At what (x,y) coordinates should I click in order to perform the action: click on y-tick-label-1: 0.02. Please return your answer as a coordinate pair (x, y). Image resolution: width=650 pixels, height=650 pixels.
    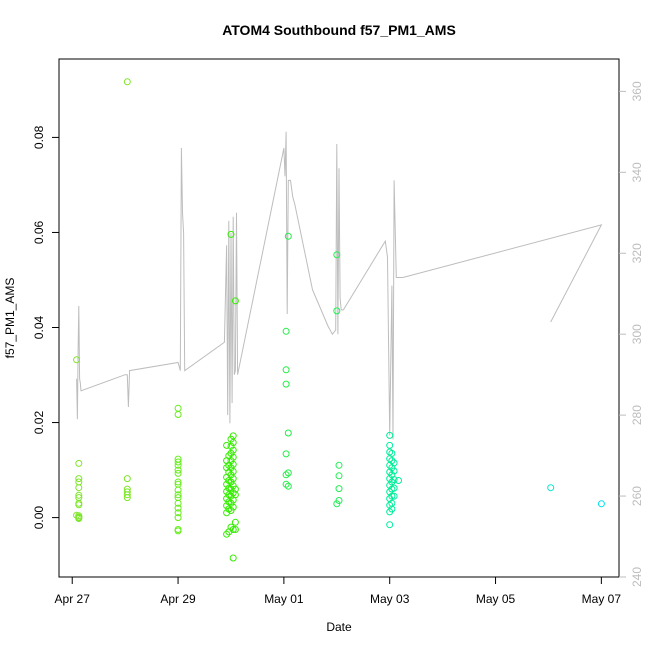
    Looking at the image, I should click on (39, 423).